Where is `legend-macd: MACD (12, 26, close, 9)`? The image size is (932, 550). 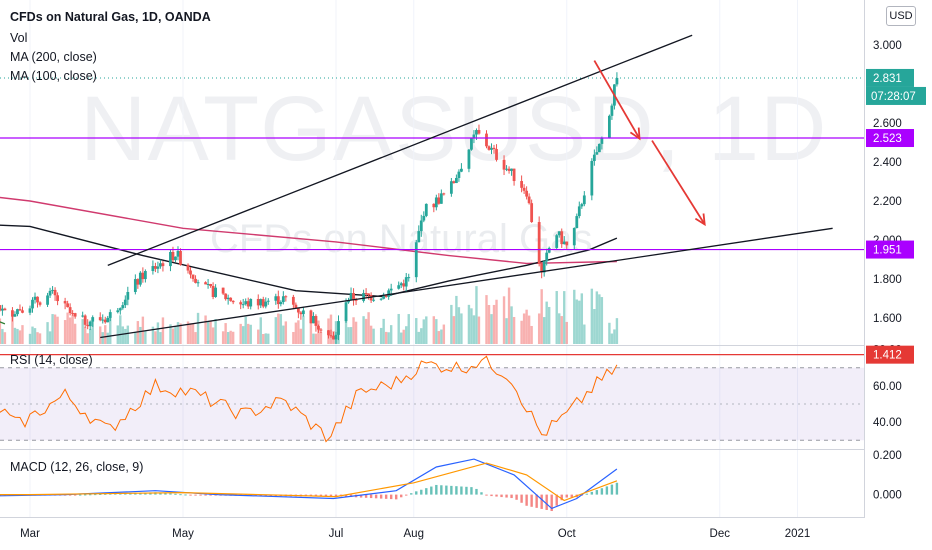 legend-macd: MACD (12, 26, close, 9) is located at coordinates (77, 467).